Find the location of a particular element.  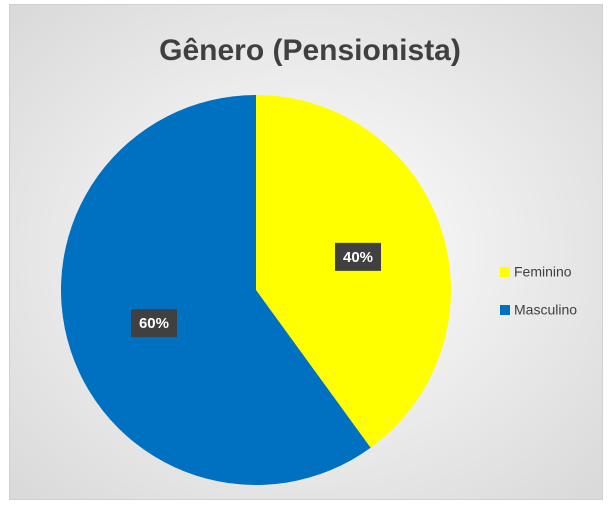

legend-label: Masculino is located at coordinates (545, 310).